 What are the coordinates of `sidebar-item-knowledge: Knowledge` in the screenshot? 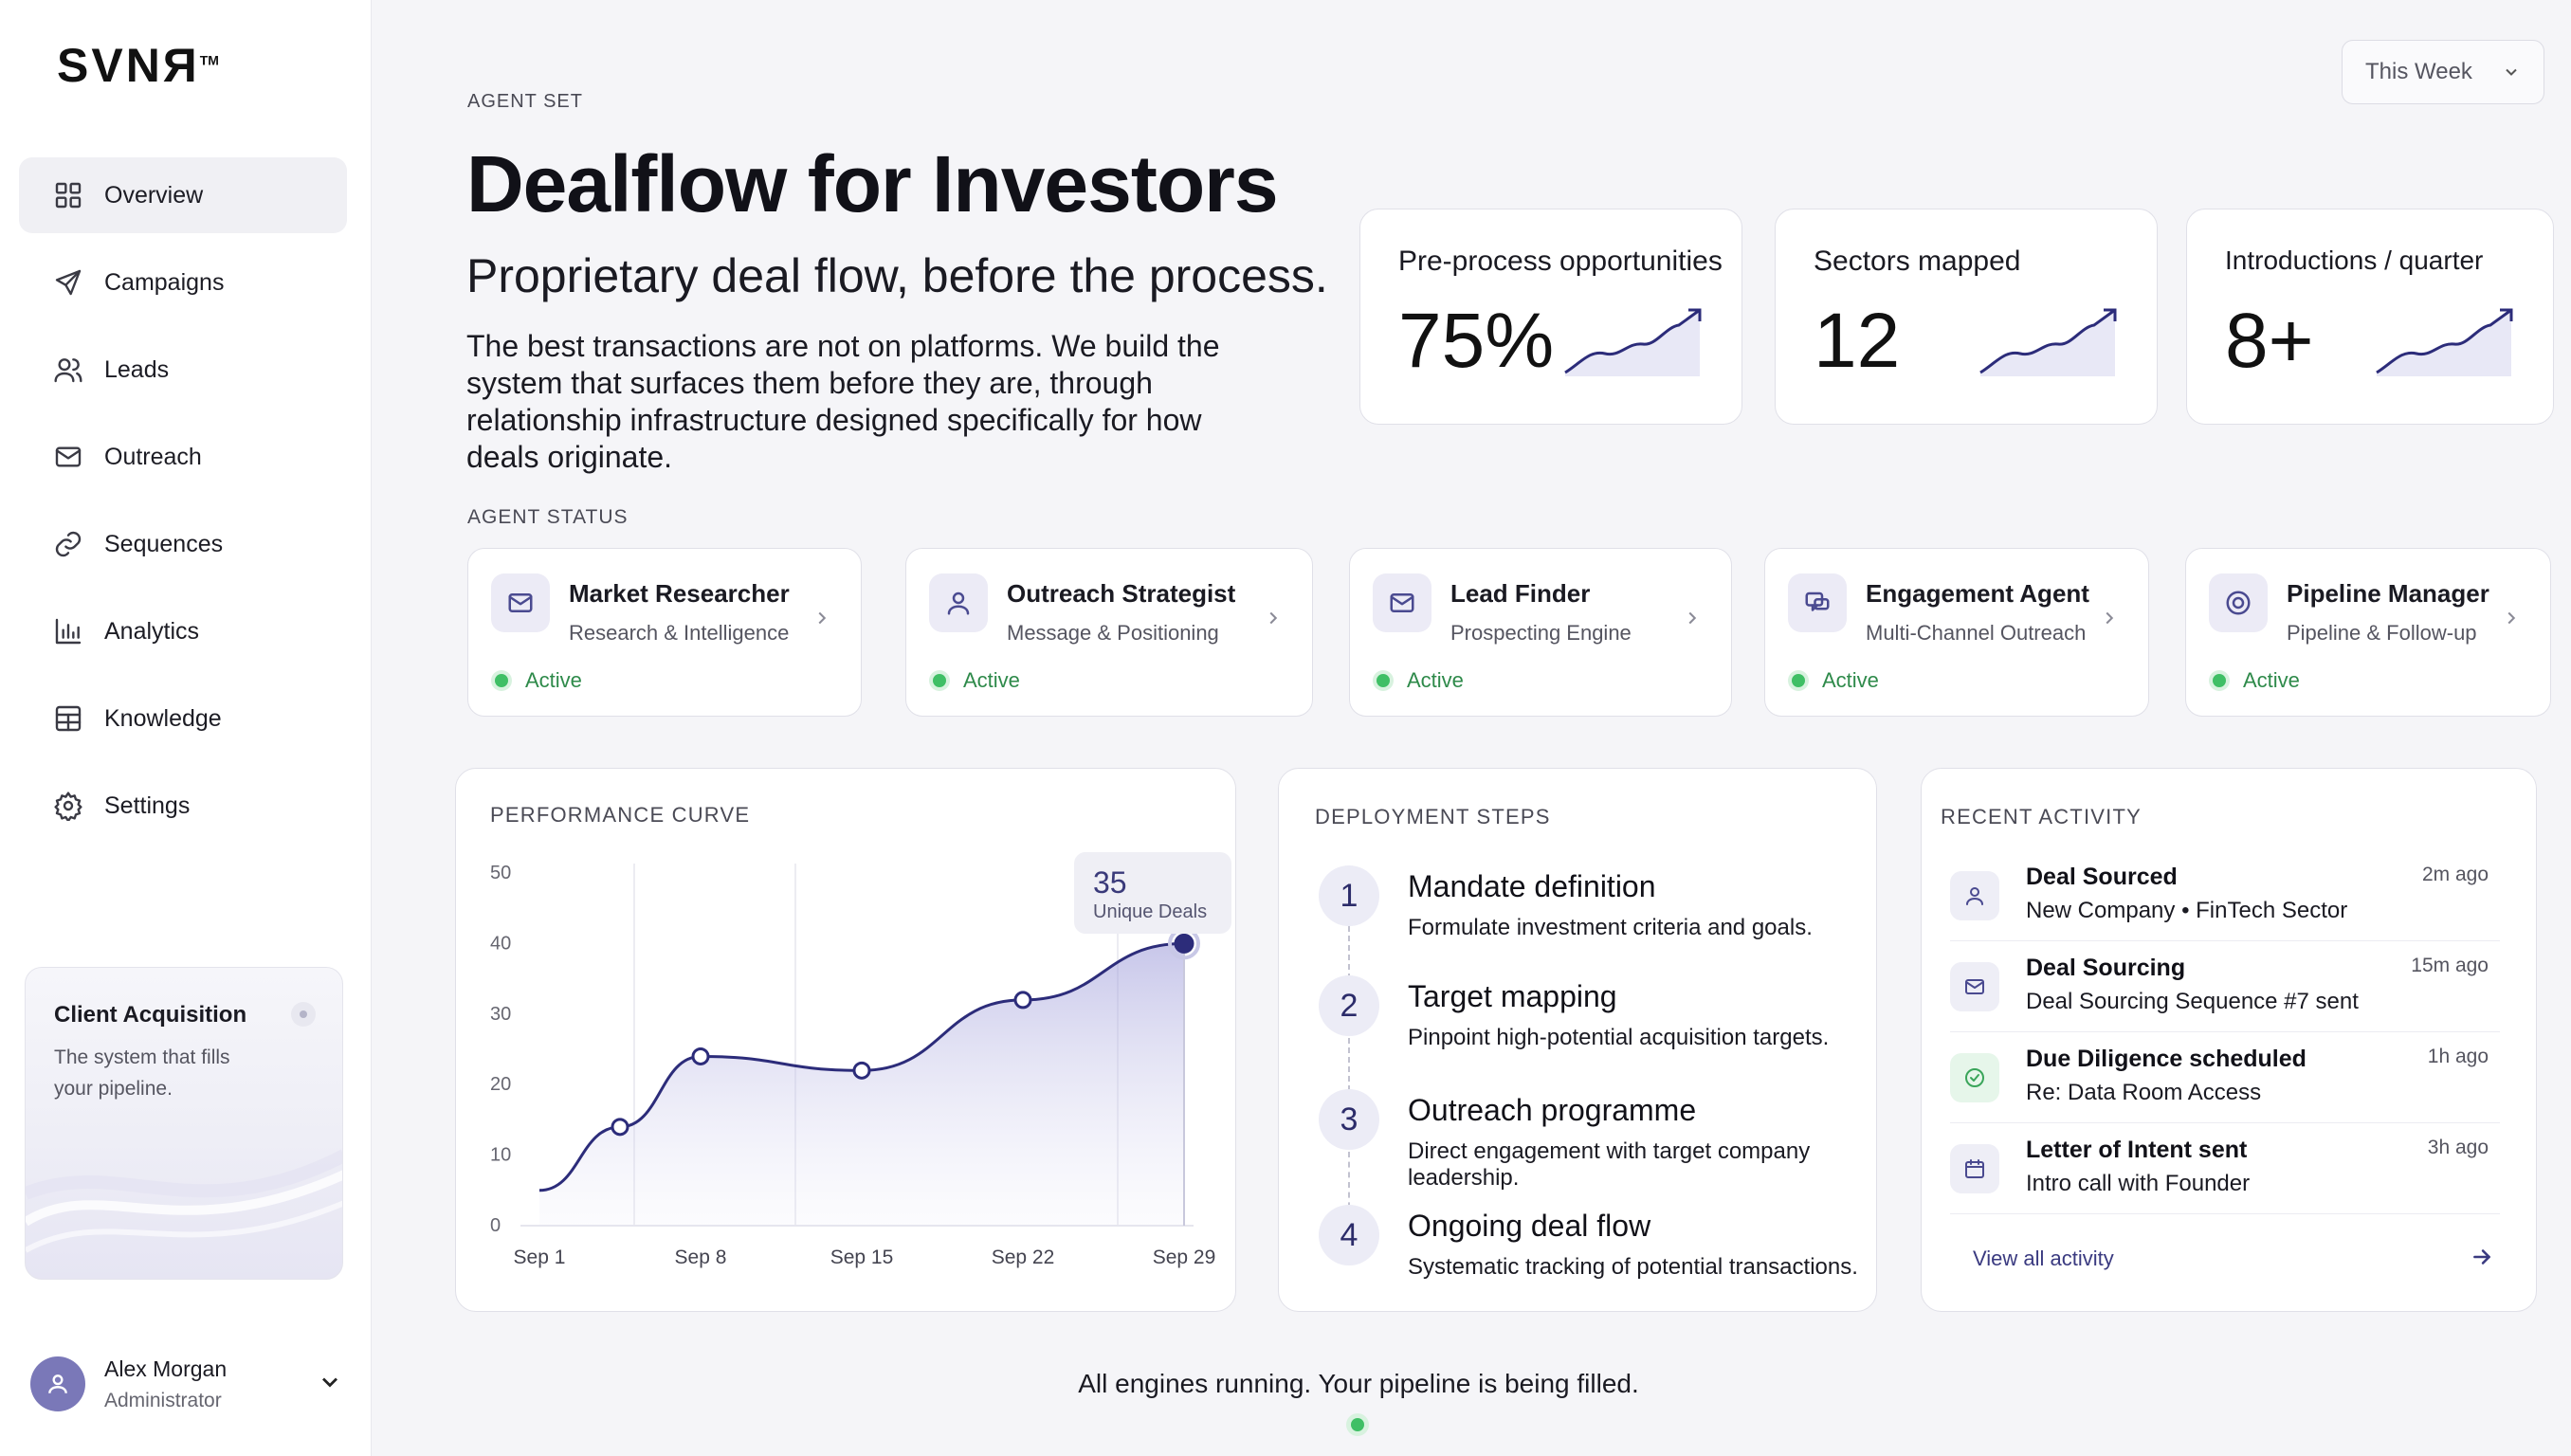 It's located at (183, 718).